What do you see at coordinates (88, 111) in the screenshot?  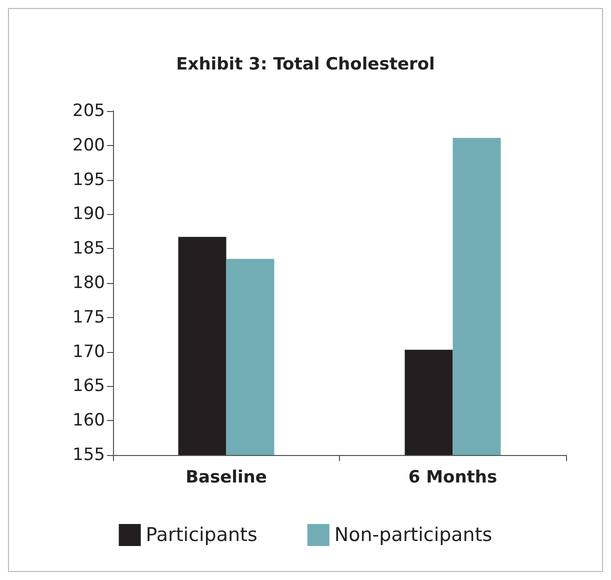 I see `y-tick-label: 205` at bounding box center [88, 111].